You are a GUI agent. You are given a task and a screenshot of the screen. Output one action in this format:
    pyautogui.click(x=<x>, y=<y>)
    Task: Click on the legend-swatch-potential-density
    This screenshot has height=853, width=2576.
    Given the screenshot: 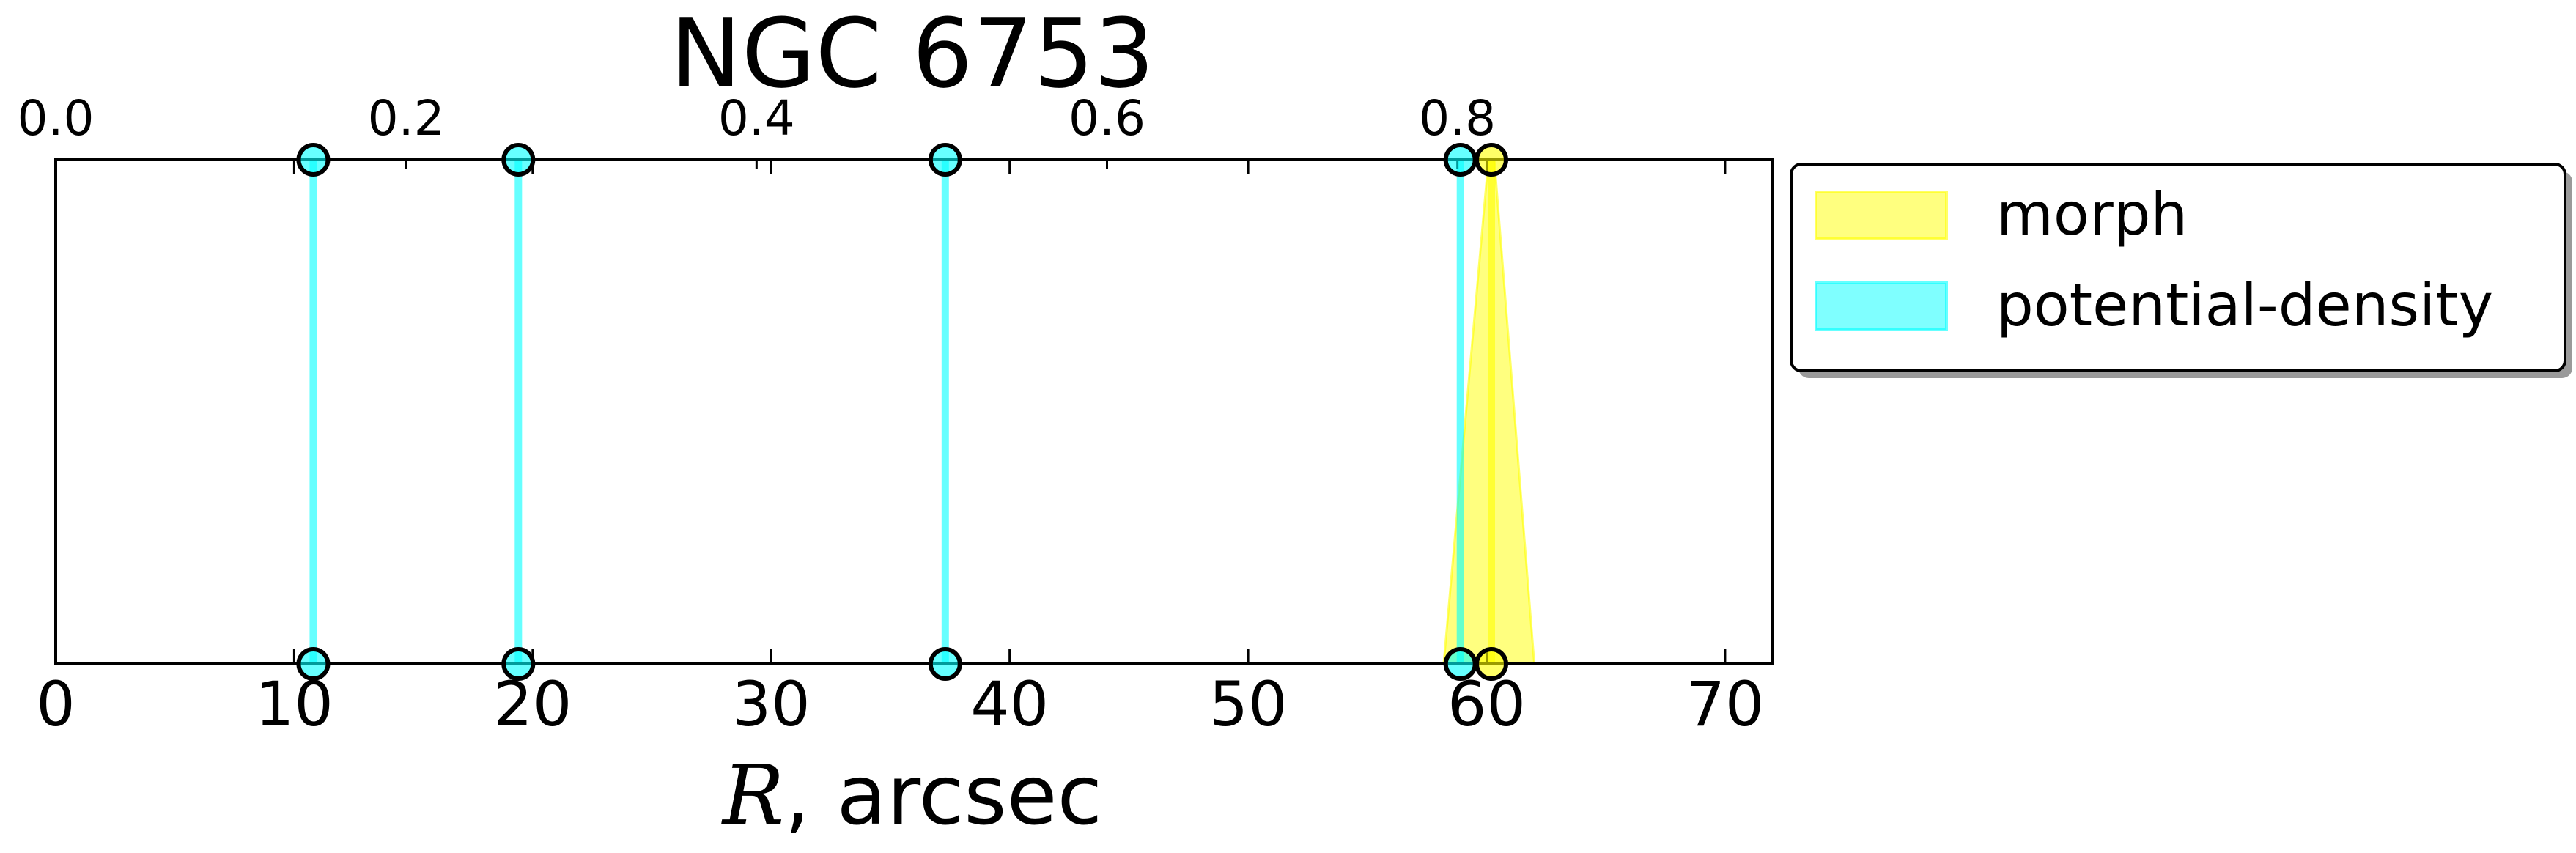 What is the action you would take?
    pyautogui.click(x=1881, y=306)
    